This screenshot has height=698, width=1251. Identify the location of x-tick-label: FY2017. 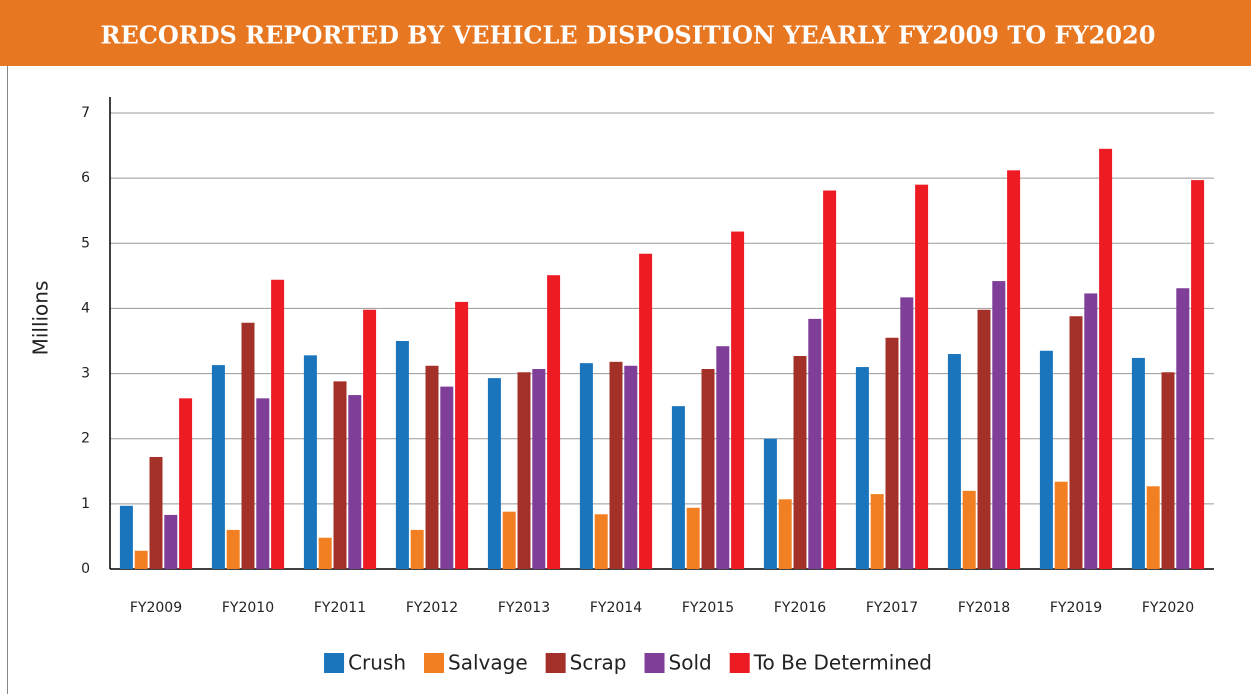
(892, 608).